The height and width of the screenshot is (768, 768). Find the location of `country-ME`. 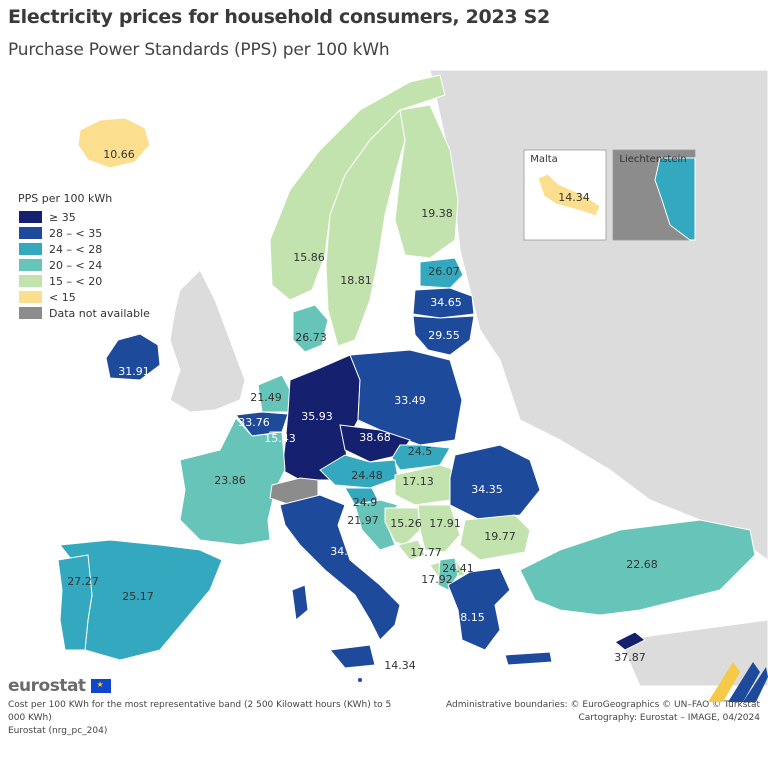

country-ME is located at coordinates (411, 550).